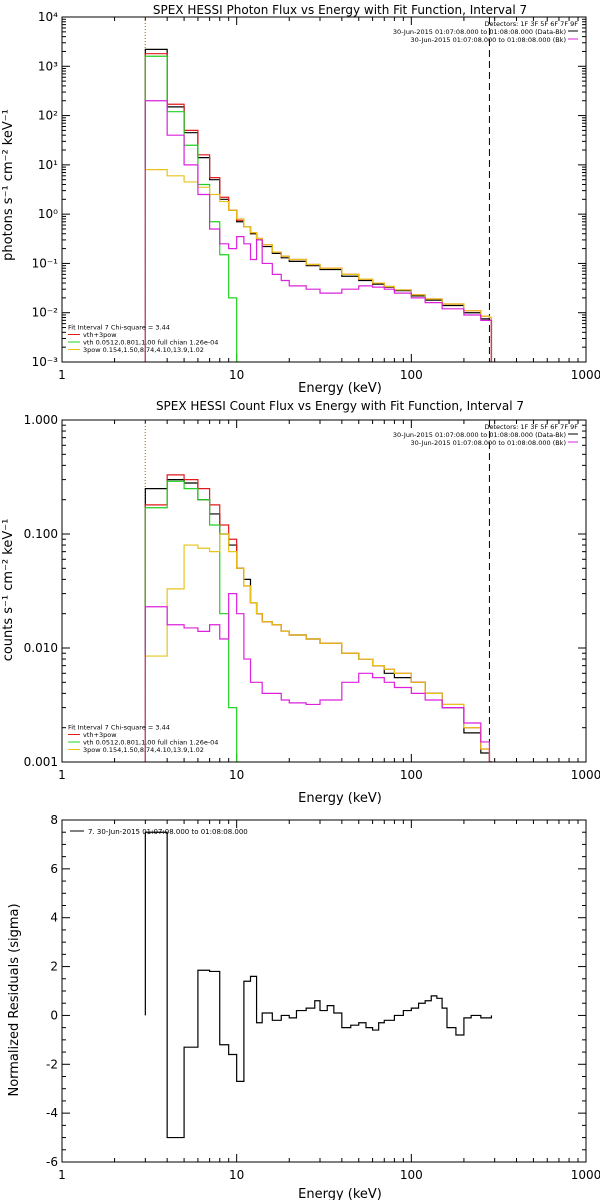 The image size is (600, 1200). I want to click on y-tick-label: -6, so click(52, 1162).